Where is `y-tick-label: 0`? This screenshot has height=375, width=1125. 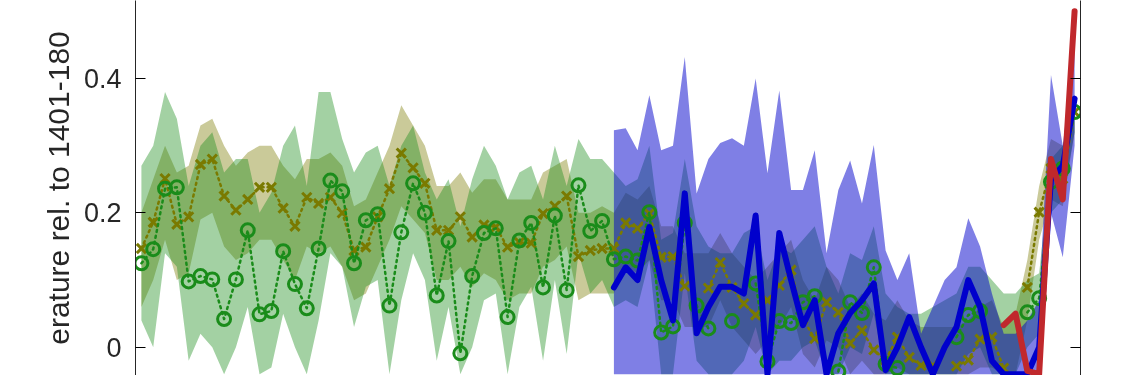 y-tick-label: 0 is located at coordinates (114, 347).